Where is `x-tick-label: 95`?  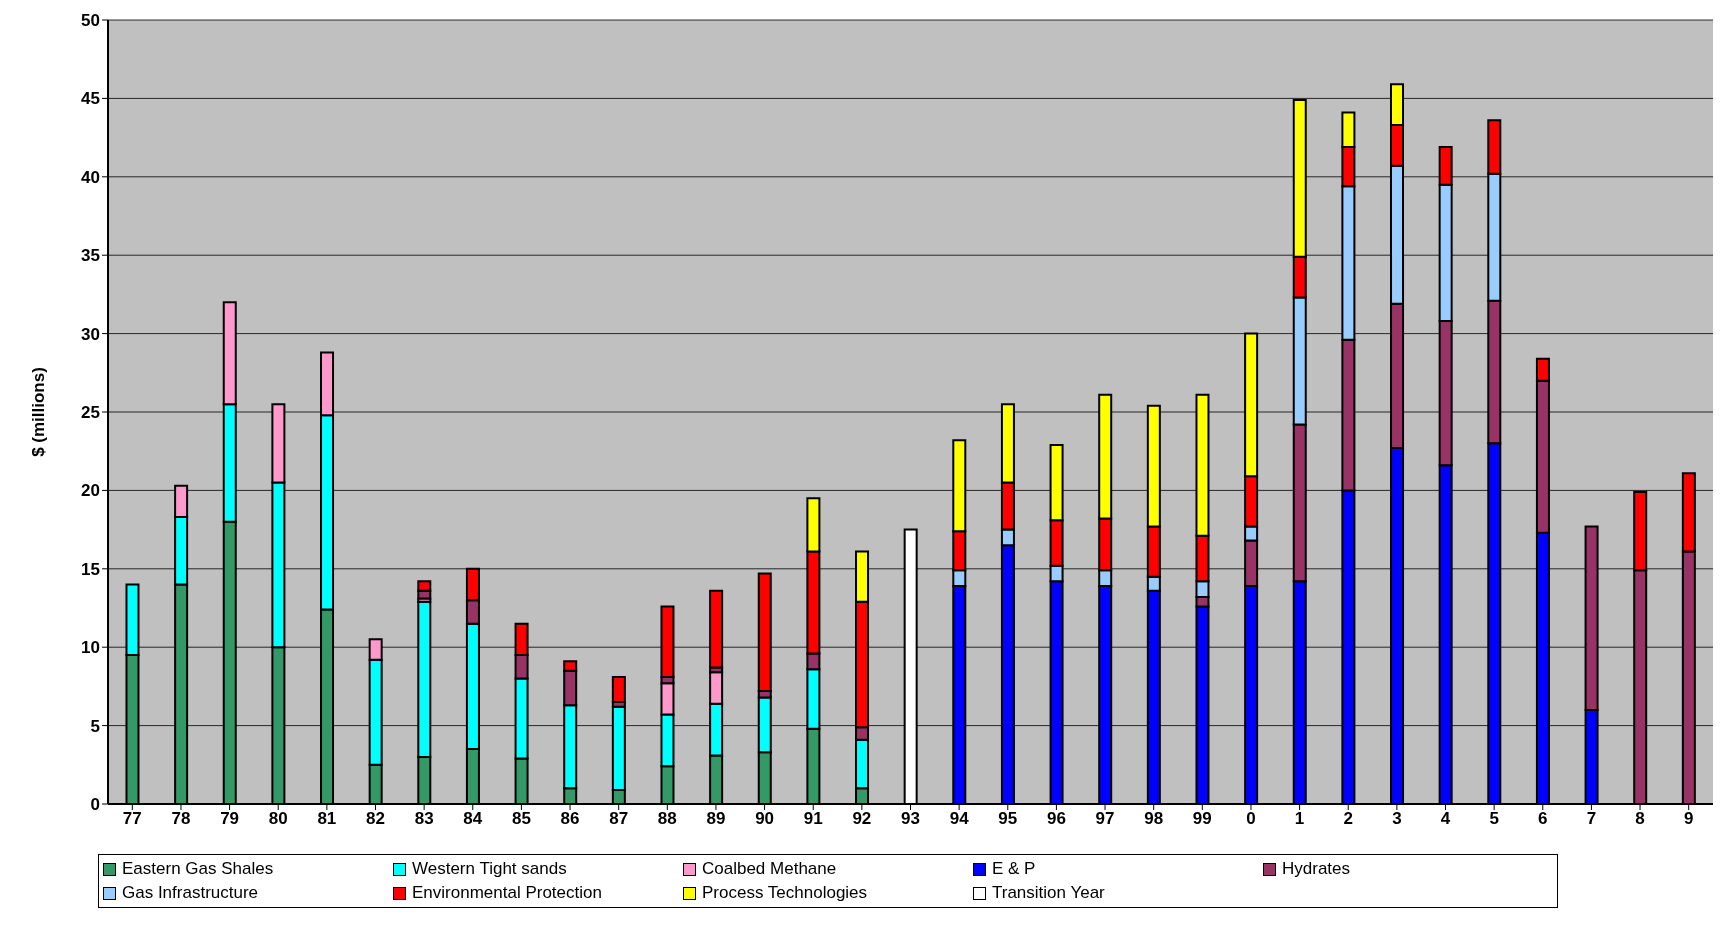 x-tick-label: 95 is located at coordinates (1008, 819).